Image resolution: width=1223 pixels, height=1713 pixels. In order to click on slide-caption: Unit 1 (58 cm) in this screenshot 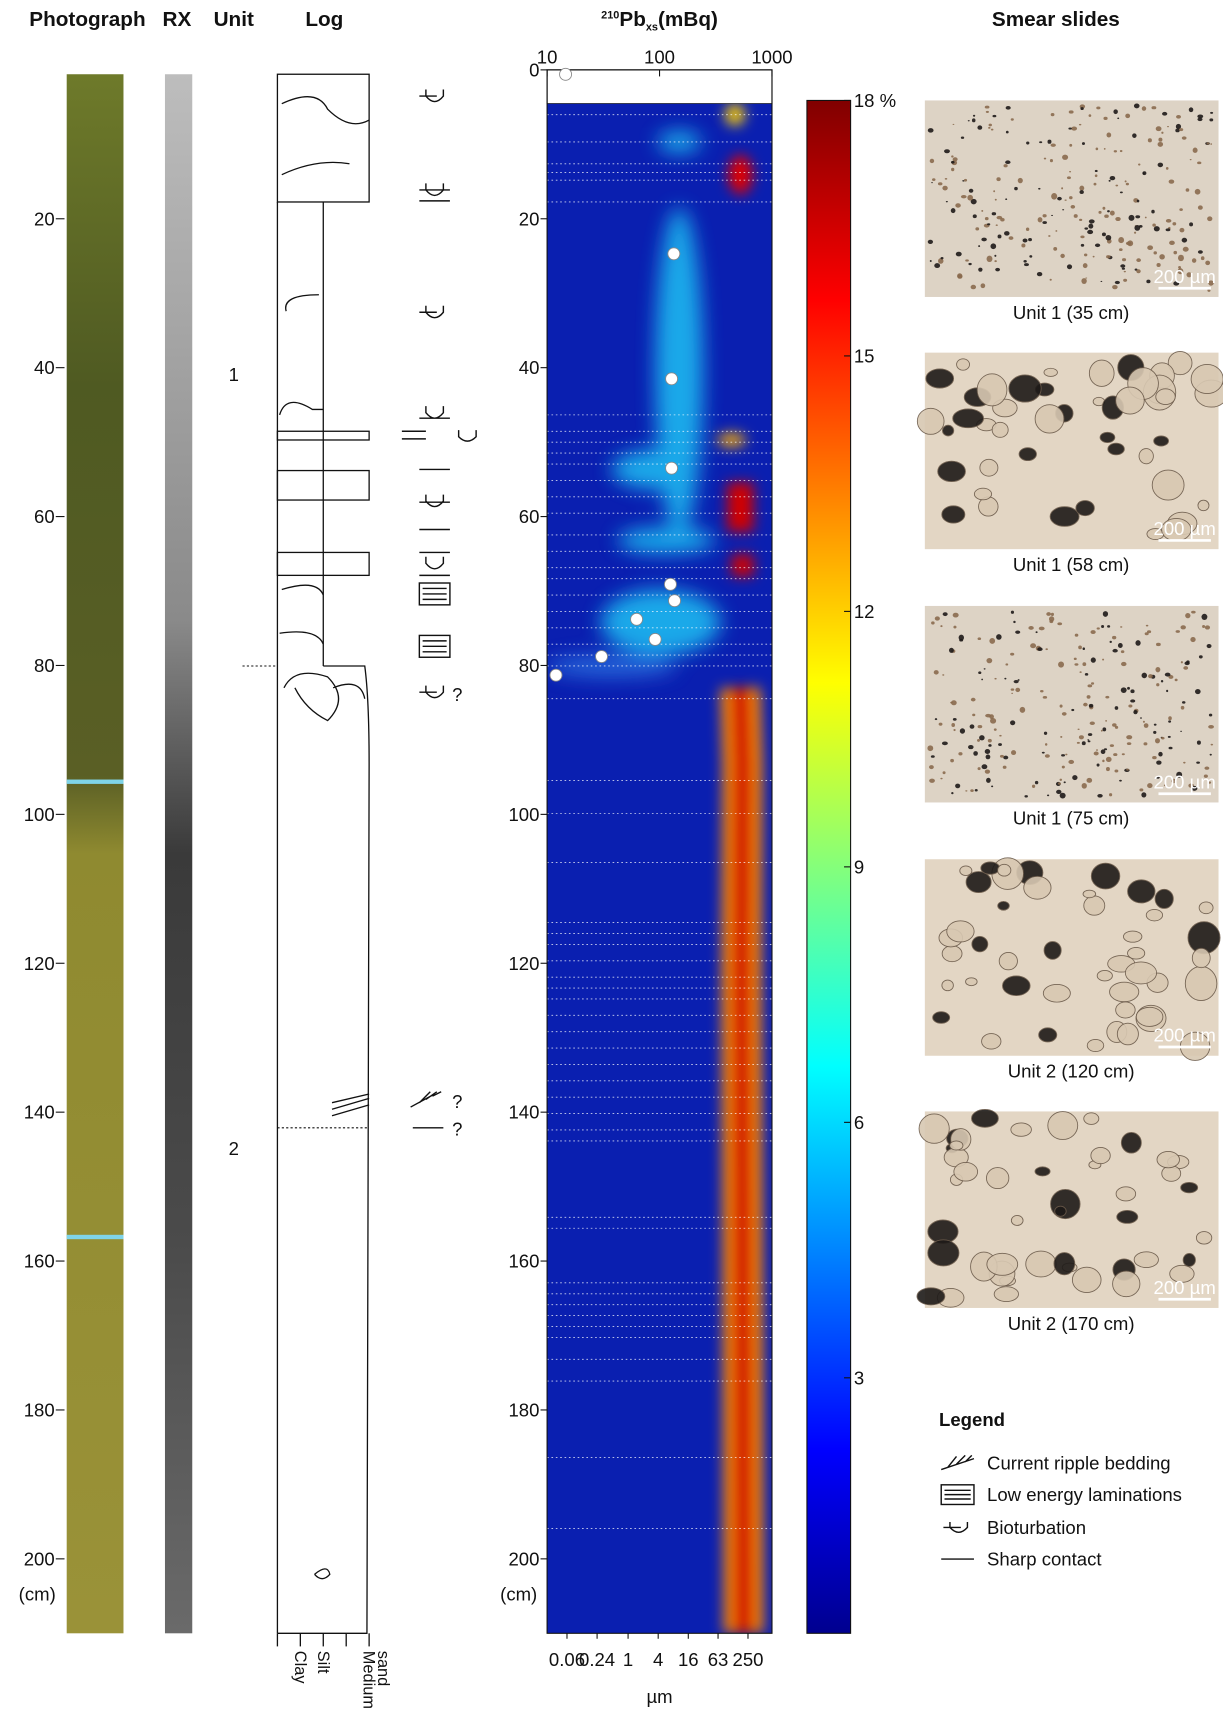, I will do `click(1071, 564)`.